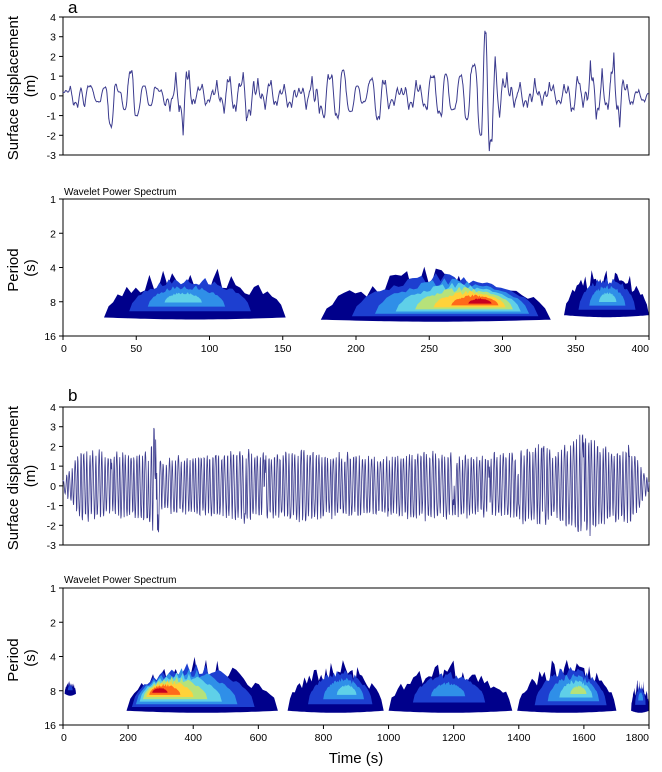 The image size is (662, 772). What do you see at coordinates (51, 507) in the screenshot?
I see `panel-b-sd-y-tick-label: -1` at bounding box center [51, 507].